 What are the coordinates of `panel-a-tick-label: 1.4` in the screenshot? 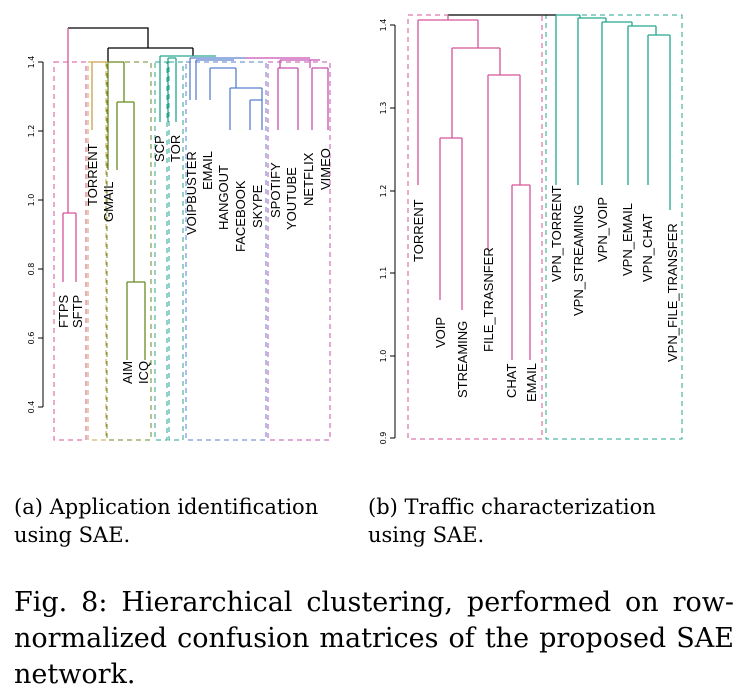 It's located at (31, 62).